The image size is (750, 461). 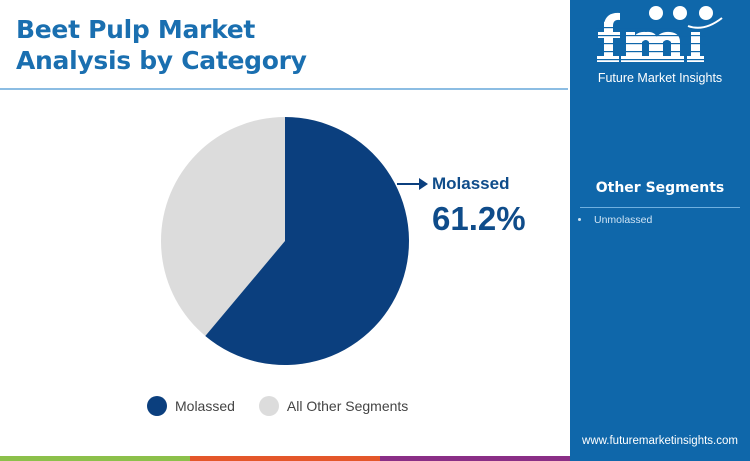 I want to click on chart-legend: Molassed All Other Segments, so click(x=289, y=406).